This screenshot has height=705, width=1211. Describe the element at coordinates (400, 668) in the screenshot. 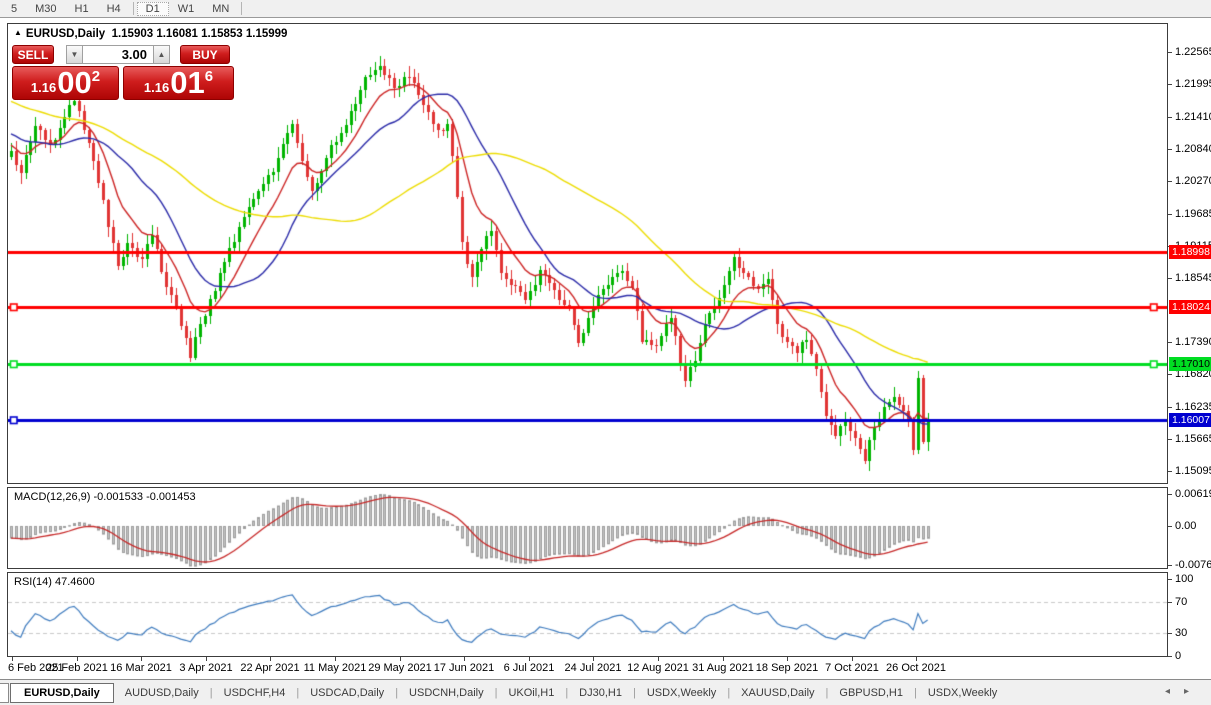

I see `time-axis-label: 29 May 2021` at that location.